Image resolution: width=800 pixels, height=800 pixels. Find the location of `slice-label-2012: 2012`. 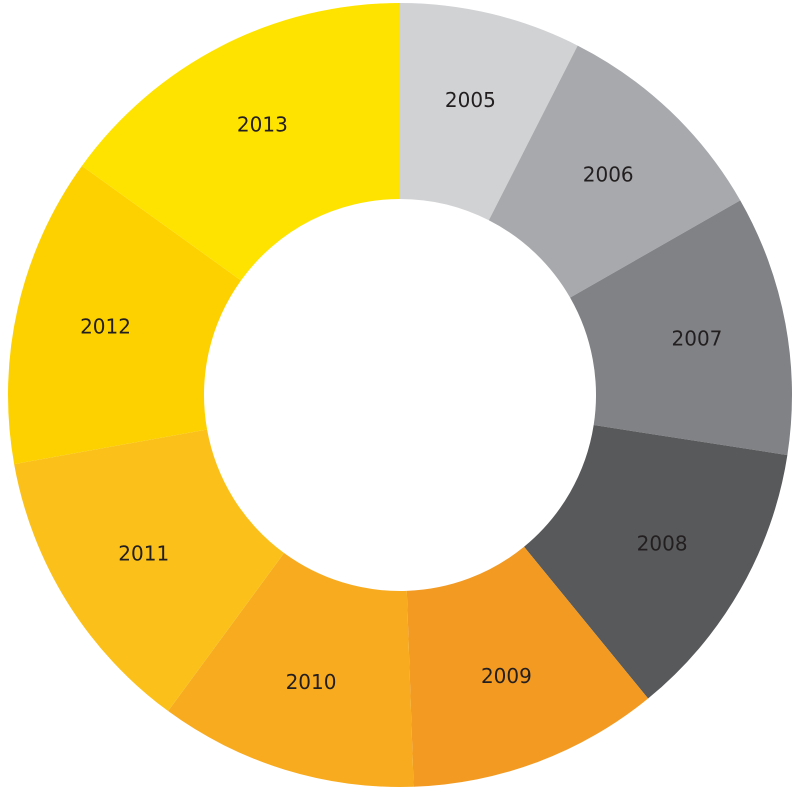

slice-label-2012: 2012 is located at coordinates (105, 327).